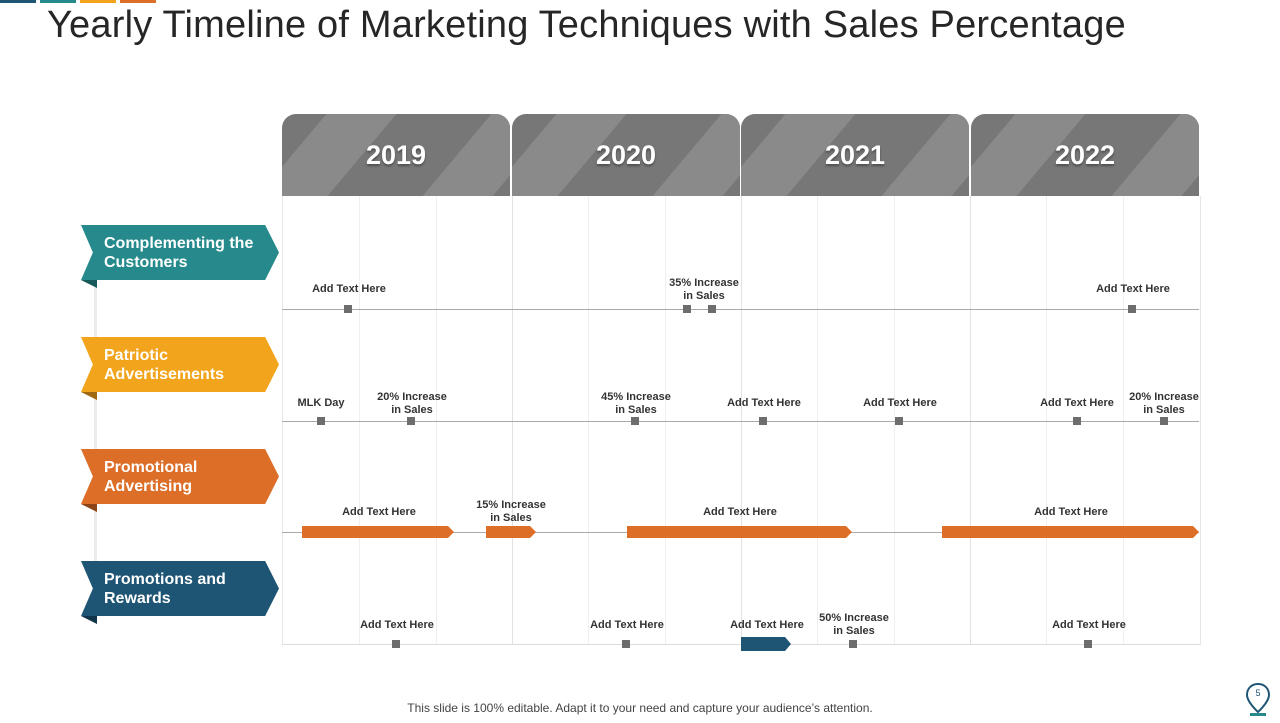  Describe the element at coordinates (511, 511) in the screenshot. I see `row3-event-label: 15% Increase in Sales` at that location.